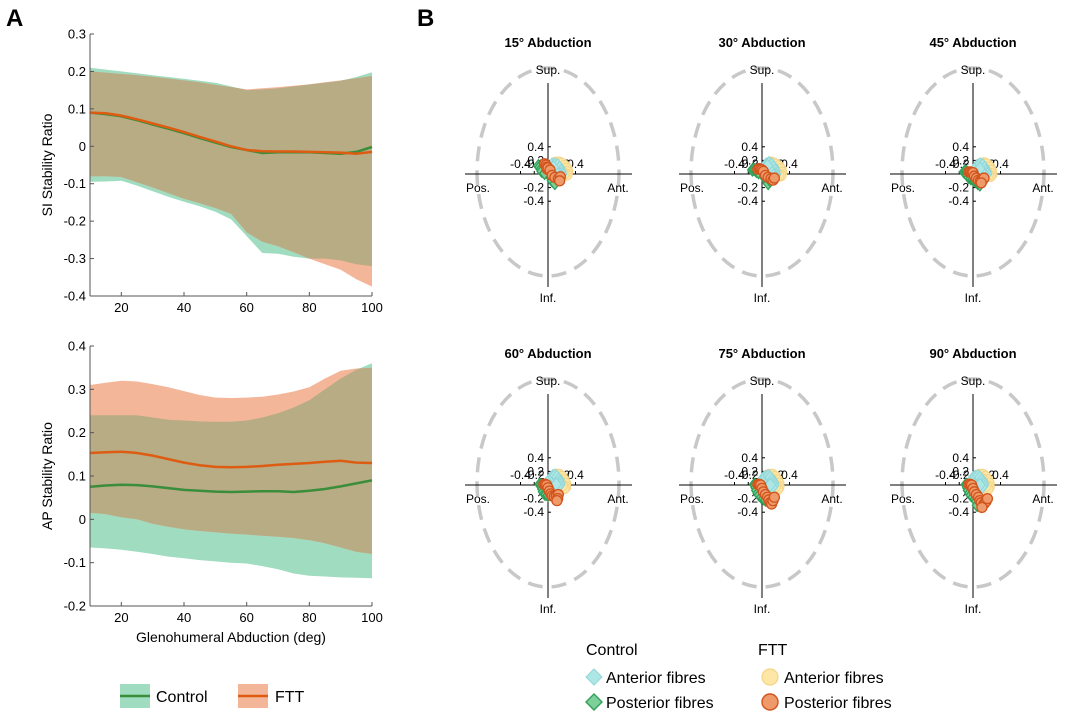 This screenshot has height=716, width=1065. What do you see at coordinates (594, 677) in the screenshot?
I see `legend-control-anterior-marker` at bounding box center [594, 677].